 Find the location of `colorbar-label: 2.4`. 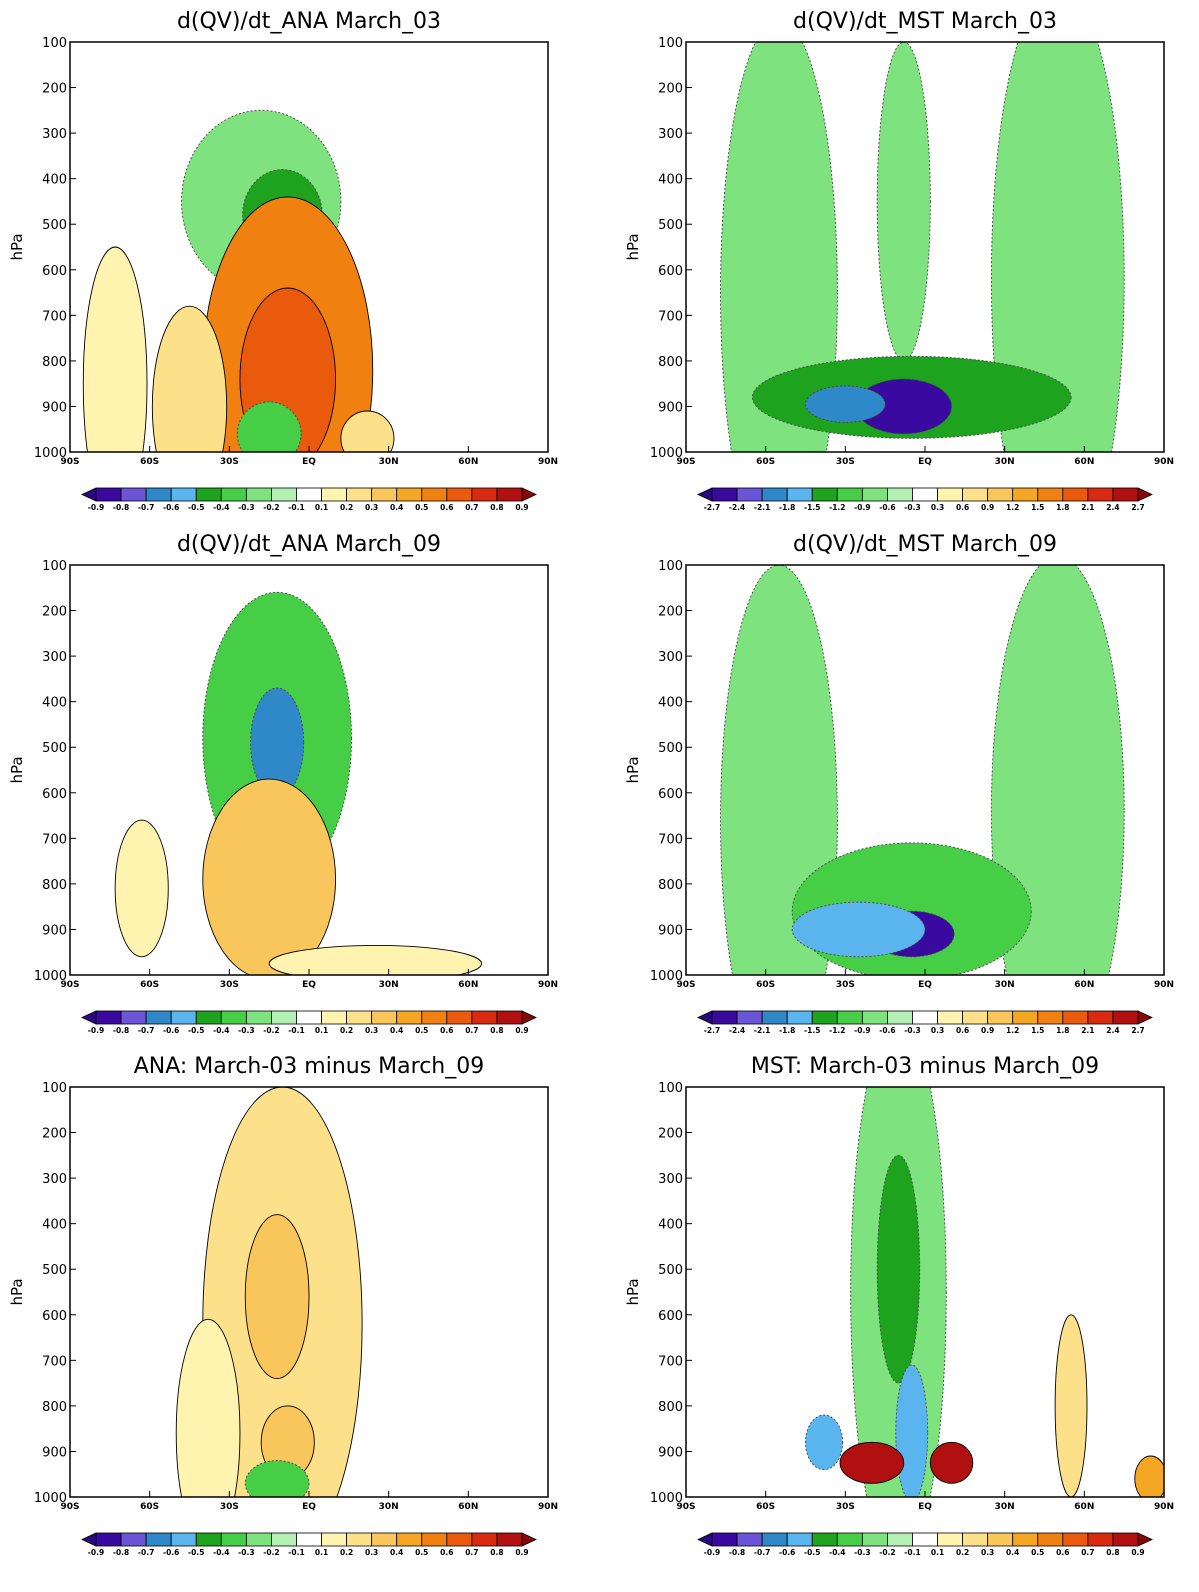

colorbar-label: 2.4 is located at coordinates (1112, 1030).